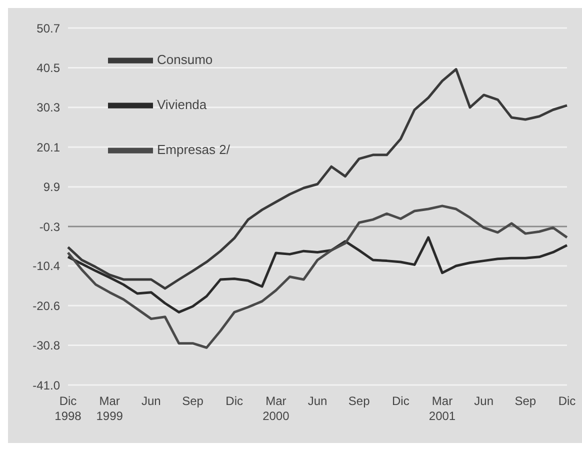 The image size is (582, 451). Describe the element at coordinates (68, 408) in the screenshot. I see `x-tick-label: Dic 1998` at that location.